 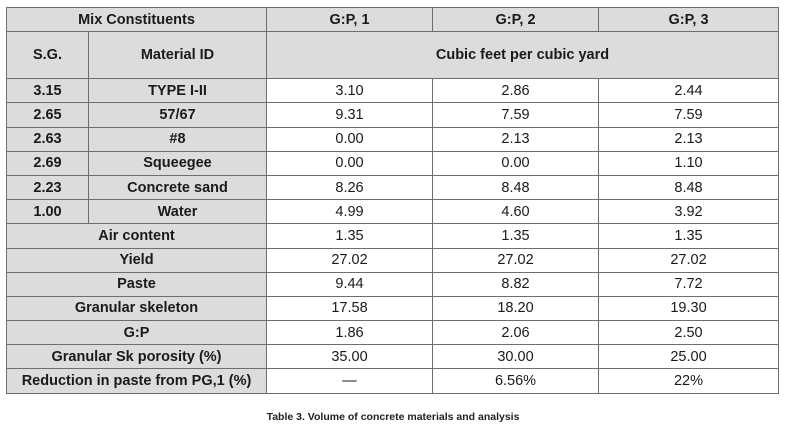 I want to click on col-header-gp3: G:P, 3, so click(x=688, y=19).